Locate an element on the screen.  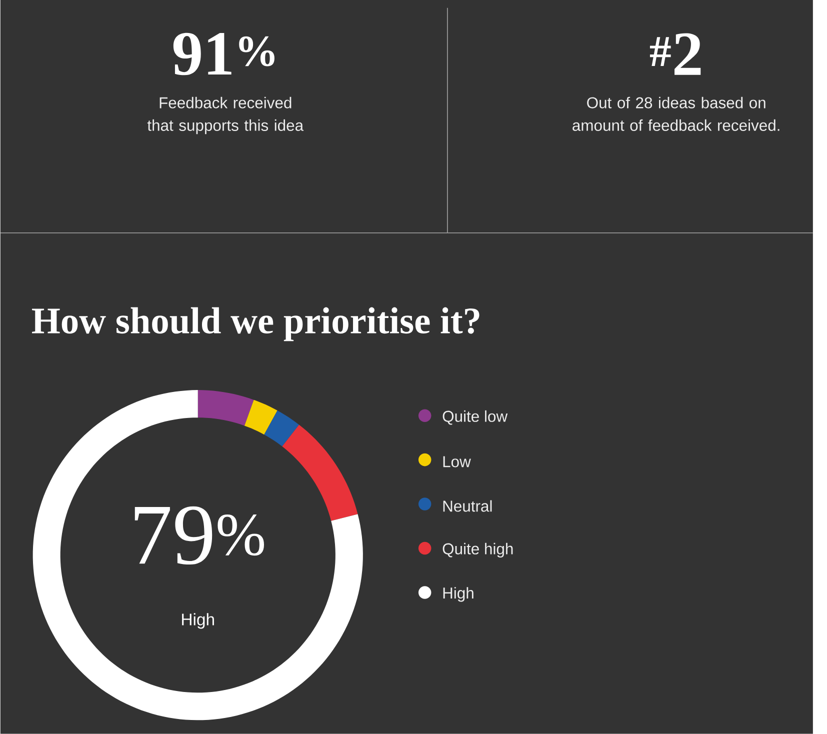
legend-label: Low is located at coordinates (457, 462).